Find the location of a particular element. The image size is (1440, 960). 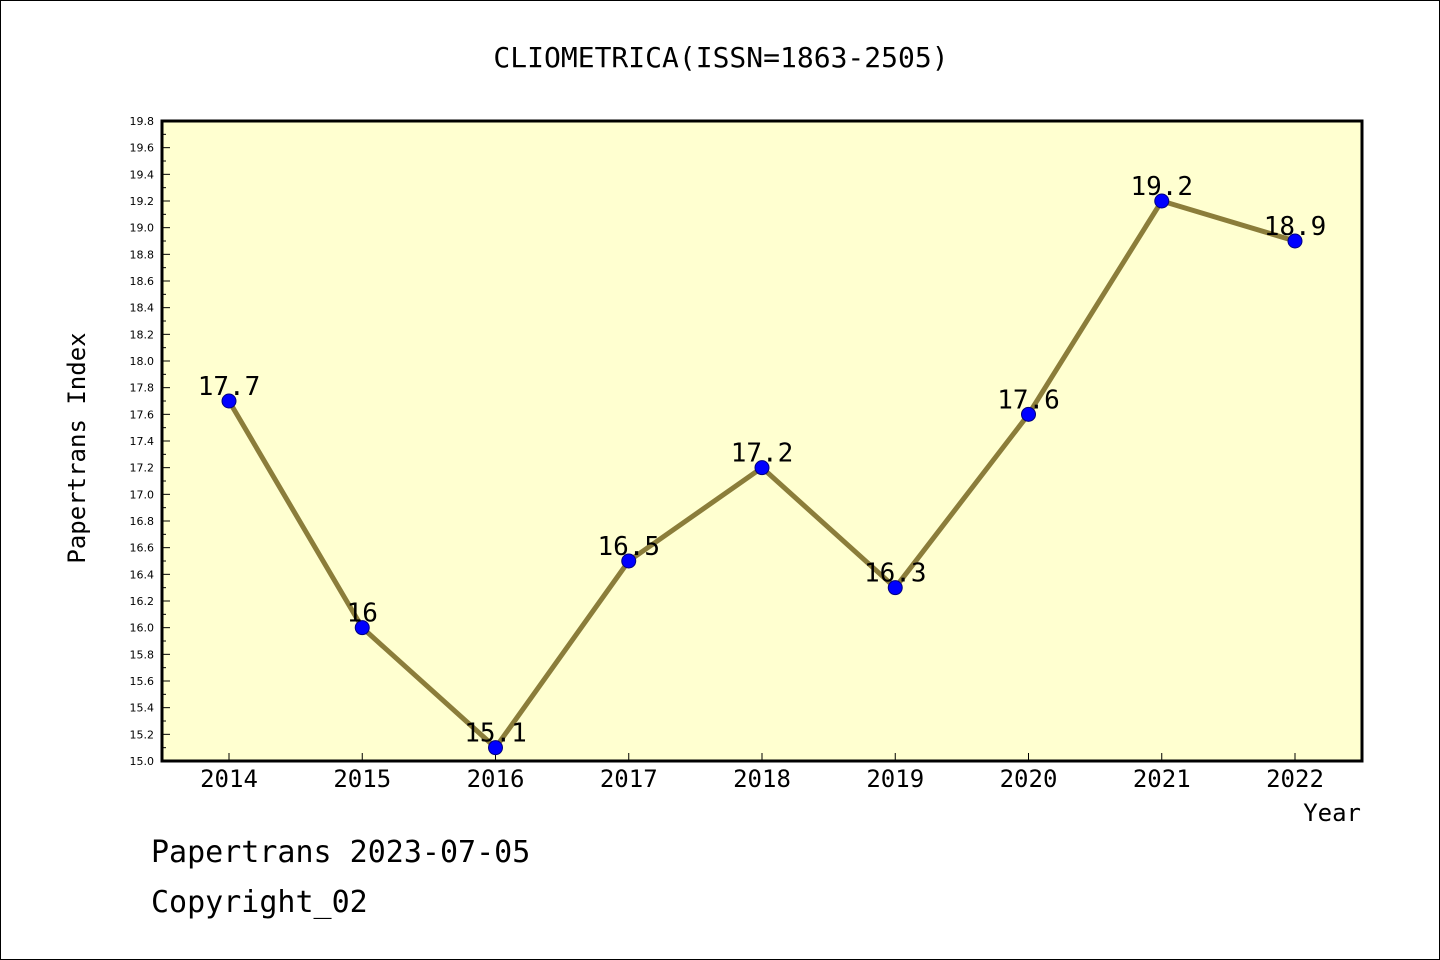

y-tick-label: 17.2 is located at coordinates (142, 468).